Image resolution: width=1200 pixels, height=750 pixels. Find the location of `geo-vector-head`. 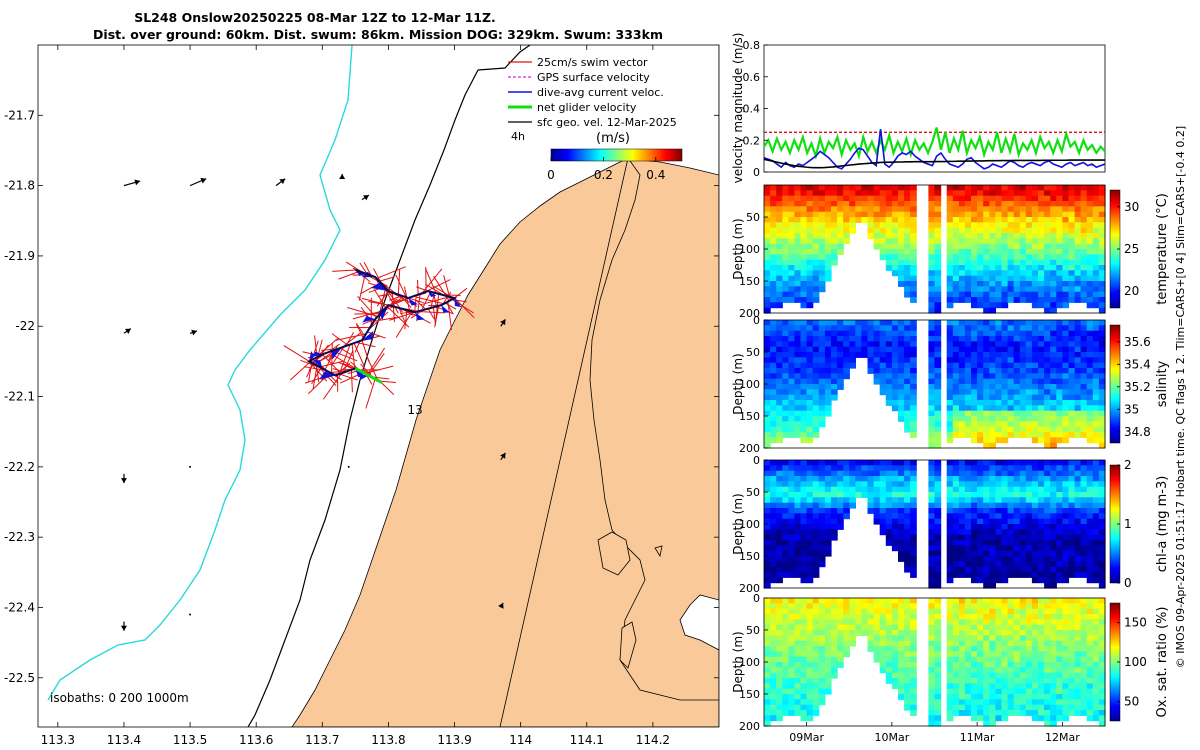

geo-vector-head is located at coordinates (503, 455).